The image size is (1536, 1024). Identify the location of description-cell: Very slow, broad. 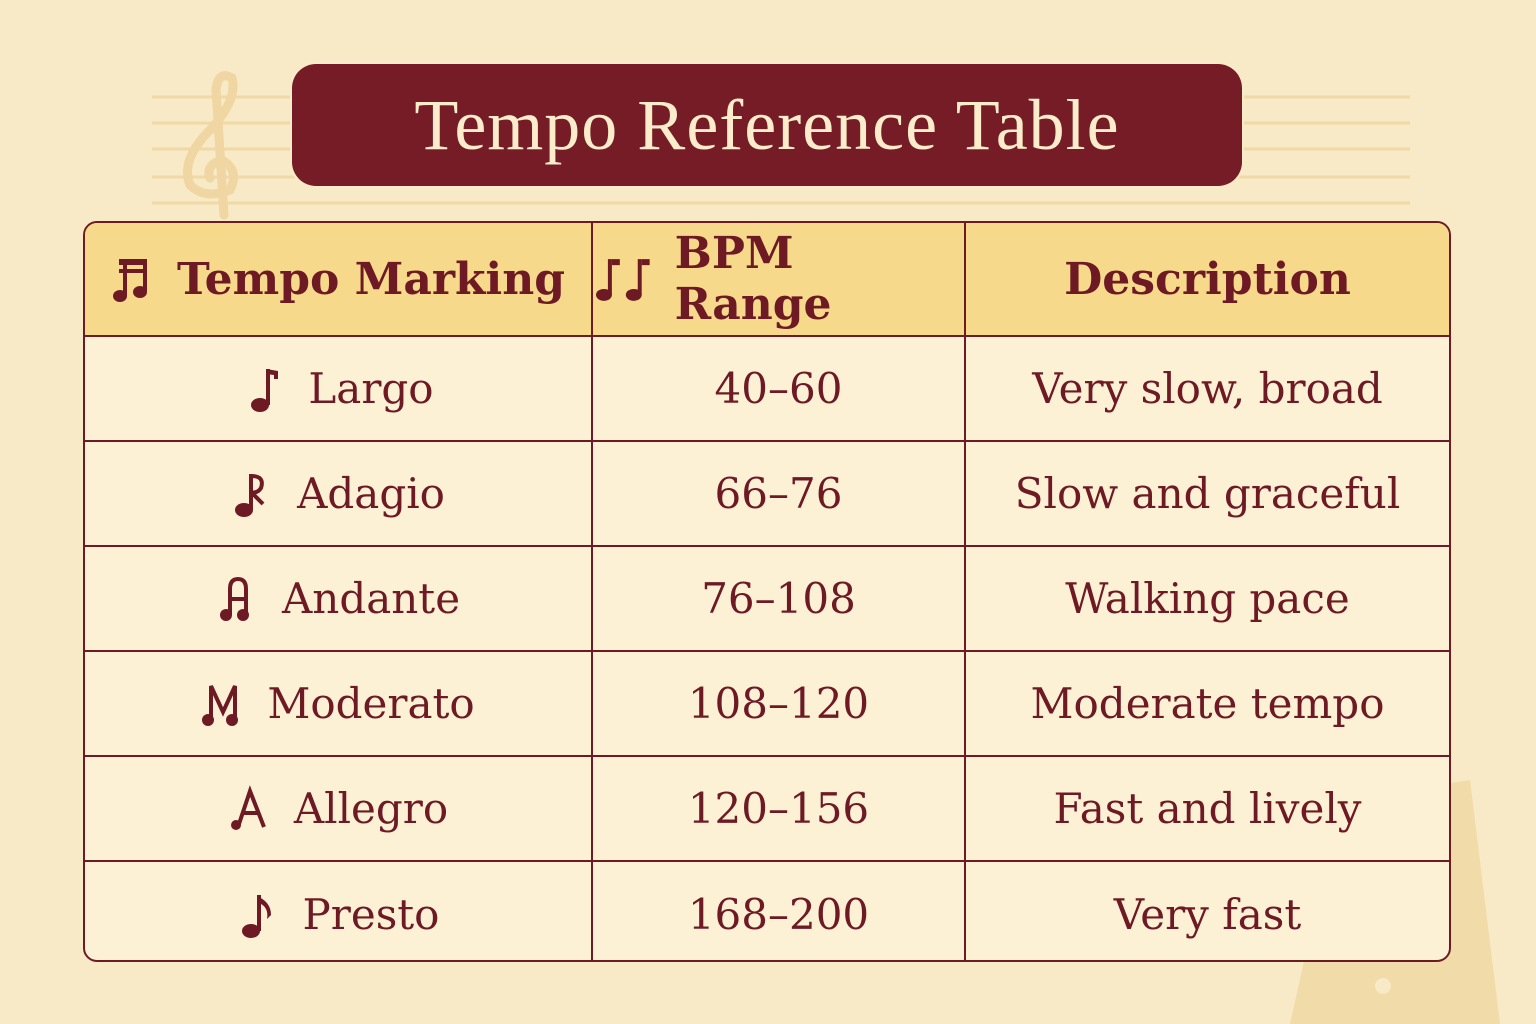
(1207, 388).